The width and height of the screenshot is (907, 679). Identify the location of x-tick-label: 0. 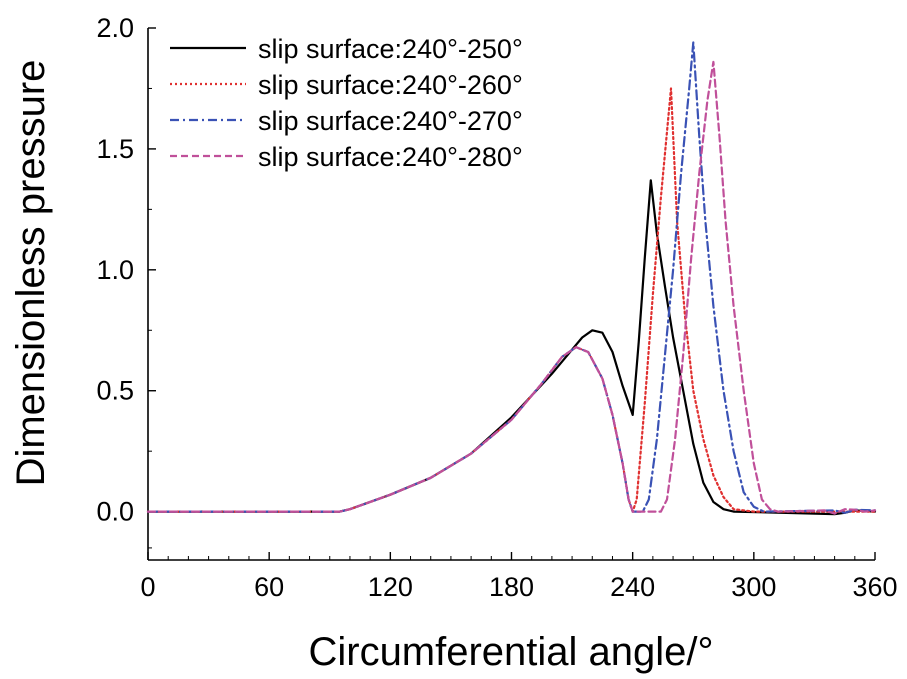
(147, 587).